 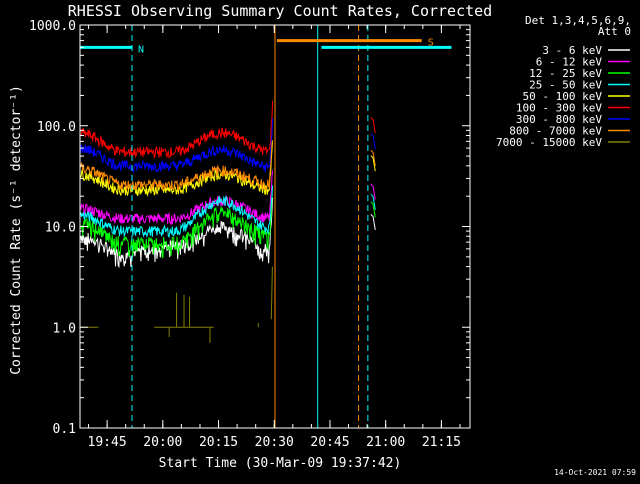 What do you see at coordinates (441, 442) in the screenshot?
I see `x-tick-label: 21:15` at bounding box center [441, 442].